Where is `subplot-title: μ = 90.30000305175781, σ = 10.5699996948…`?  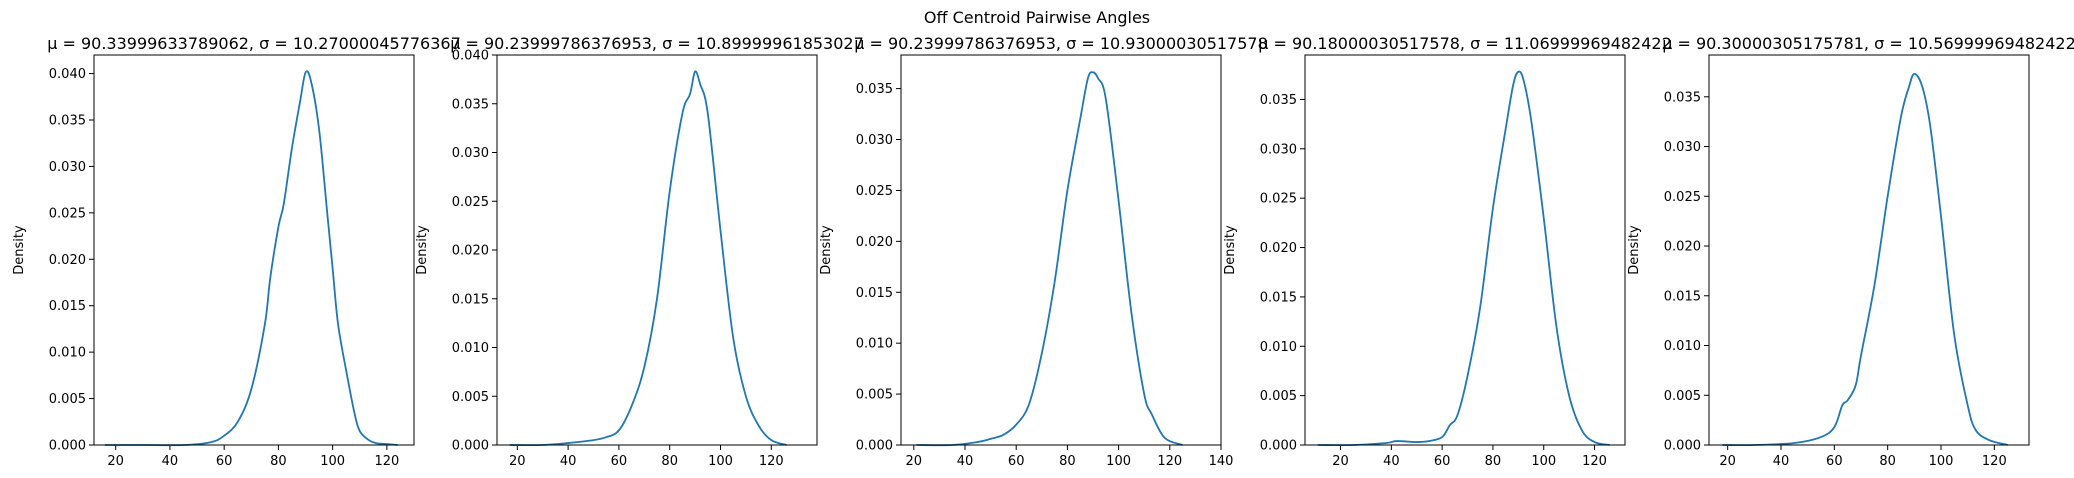
subplot-title: μ = 90.30000305175781, σ = 10.5699996948… is located at coordinates (1868, 43).